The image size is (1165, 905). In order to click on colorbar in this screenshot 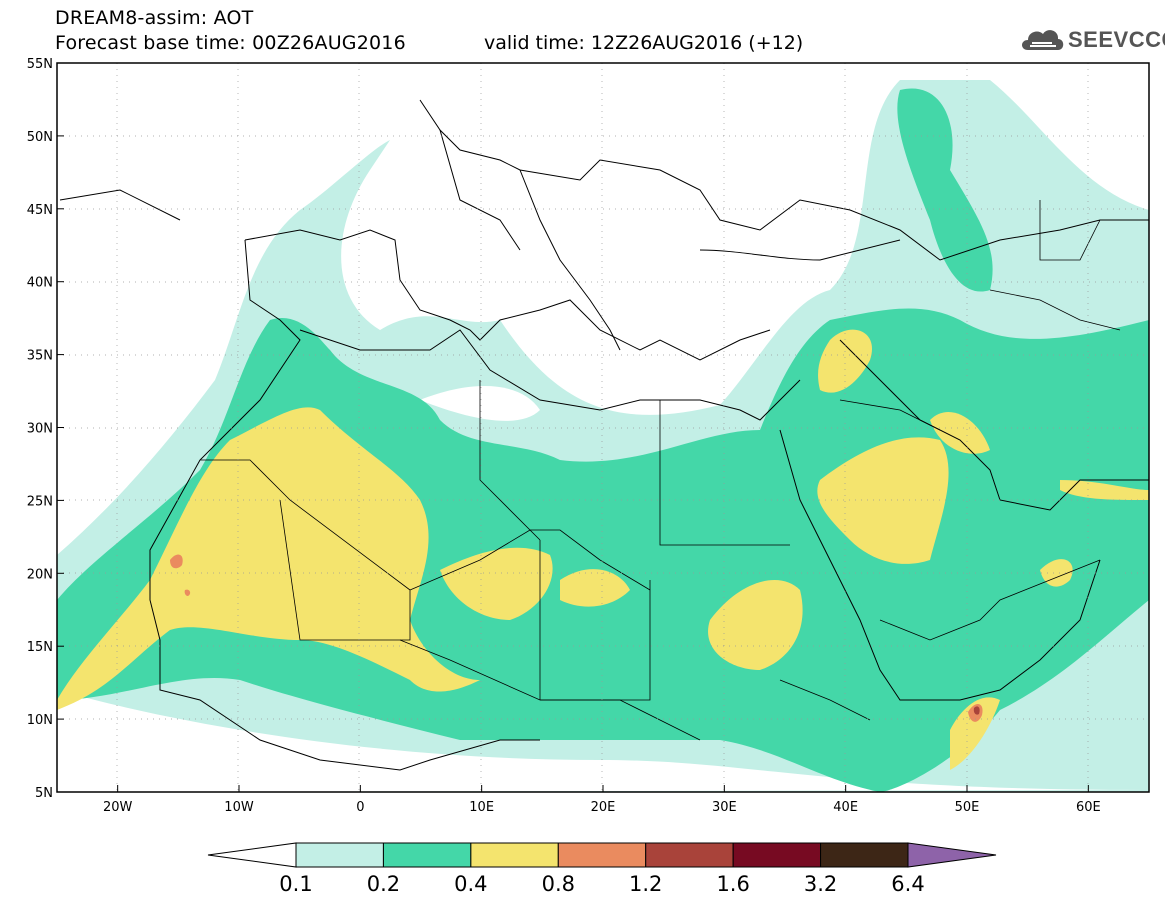, I will do `click(602, 855)`.